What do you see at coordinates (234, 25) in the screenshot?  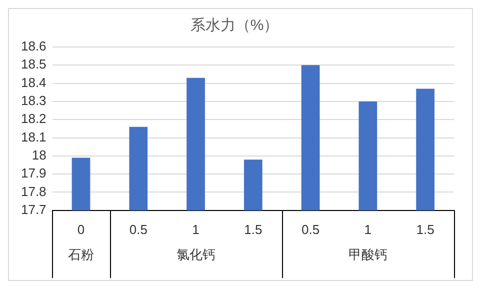 I see `chart-title: 系水力（%）` at bounding box center [234, 25].